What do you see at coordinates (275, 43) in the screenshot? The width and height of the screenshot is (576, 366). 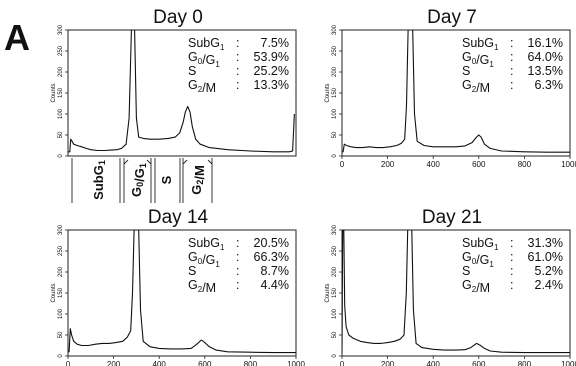 I see `stat-value: 7.5%` at bounding box center [275, 43].